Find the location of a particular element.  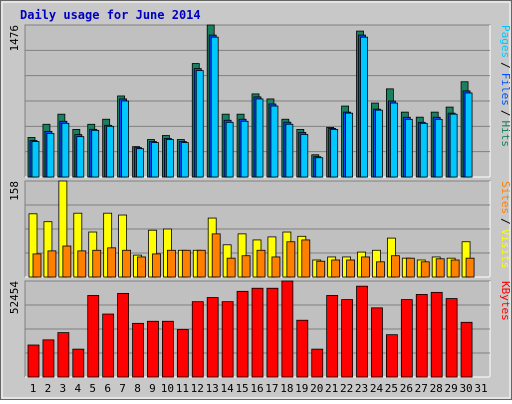

x-tick-label: 18 is located at coordinates (286, 388).